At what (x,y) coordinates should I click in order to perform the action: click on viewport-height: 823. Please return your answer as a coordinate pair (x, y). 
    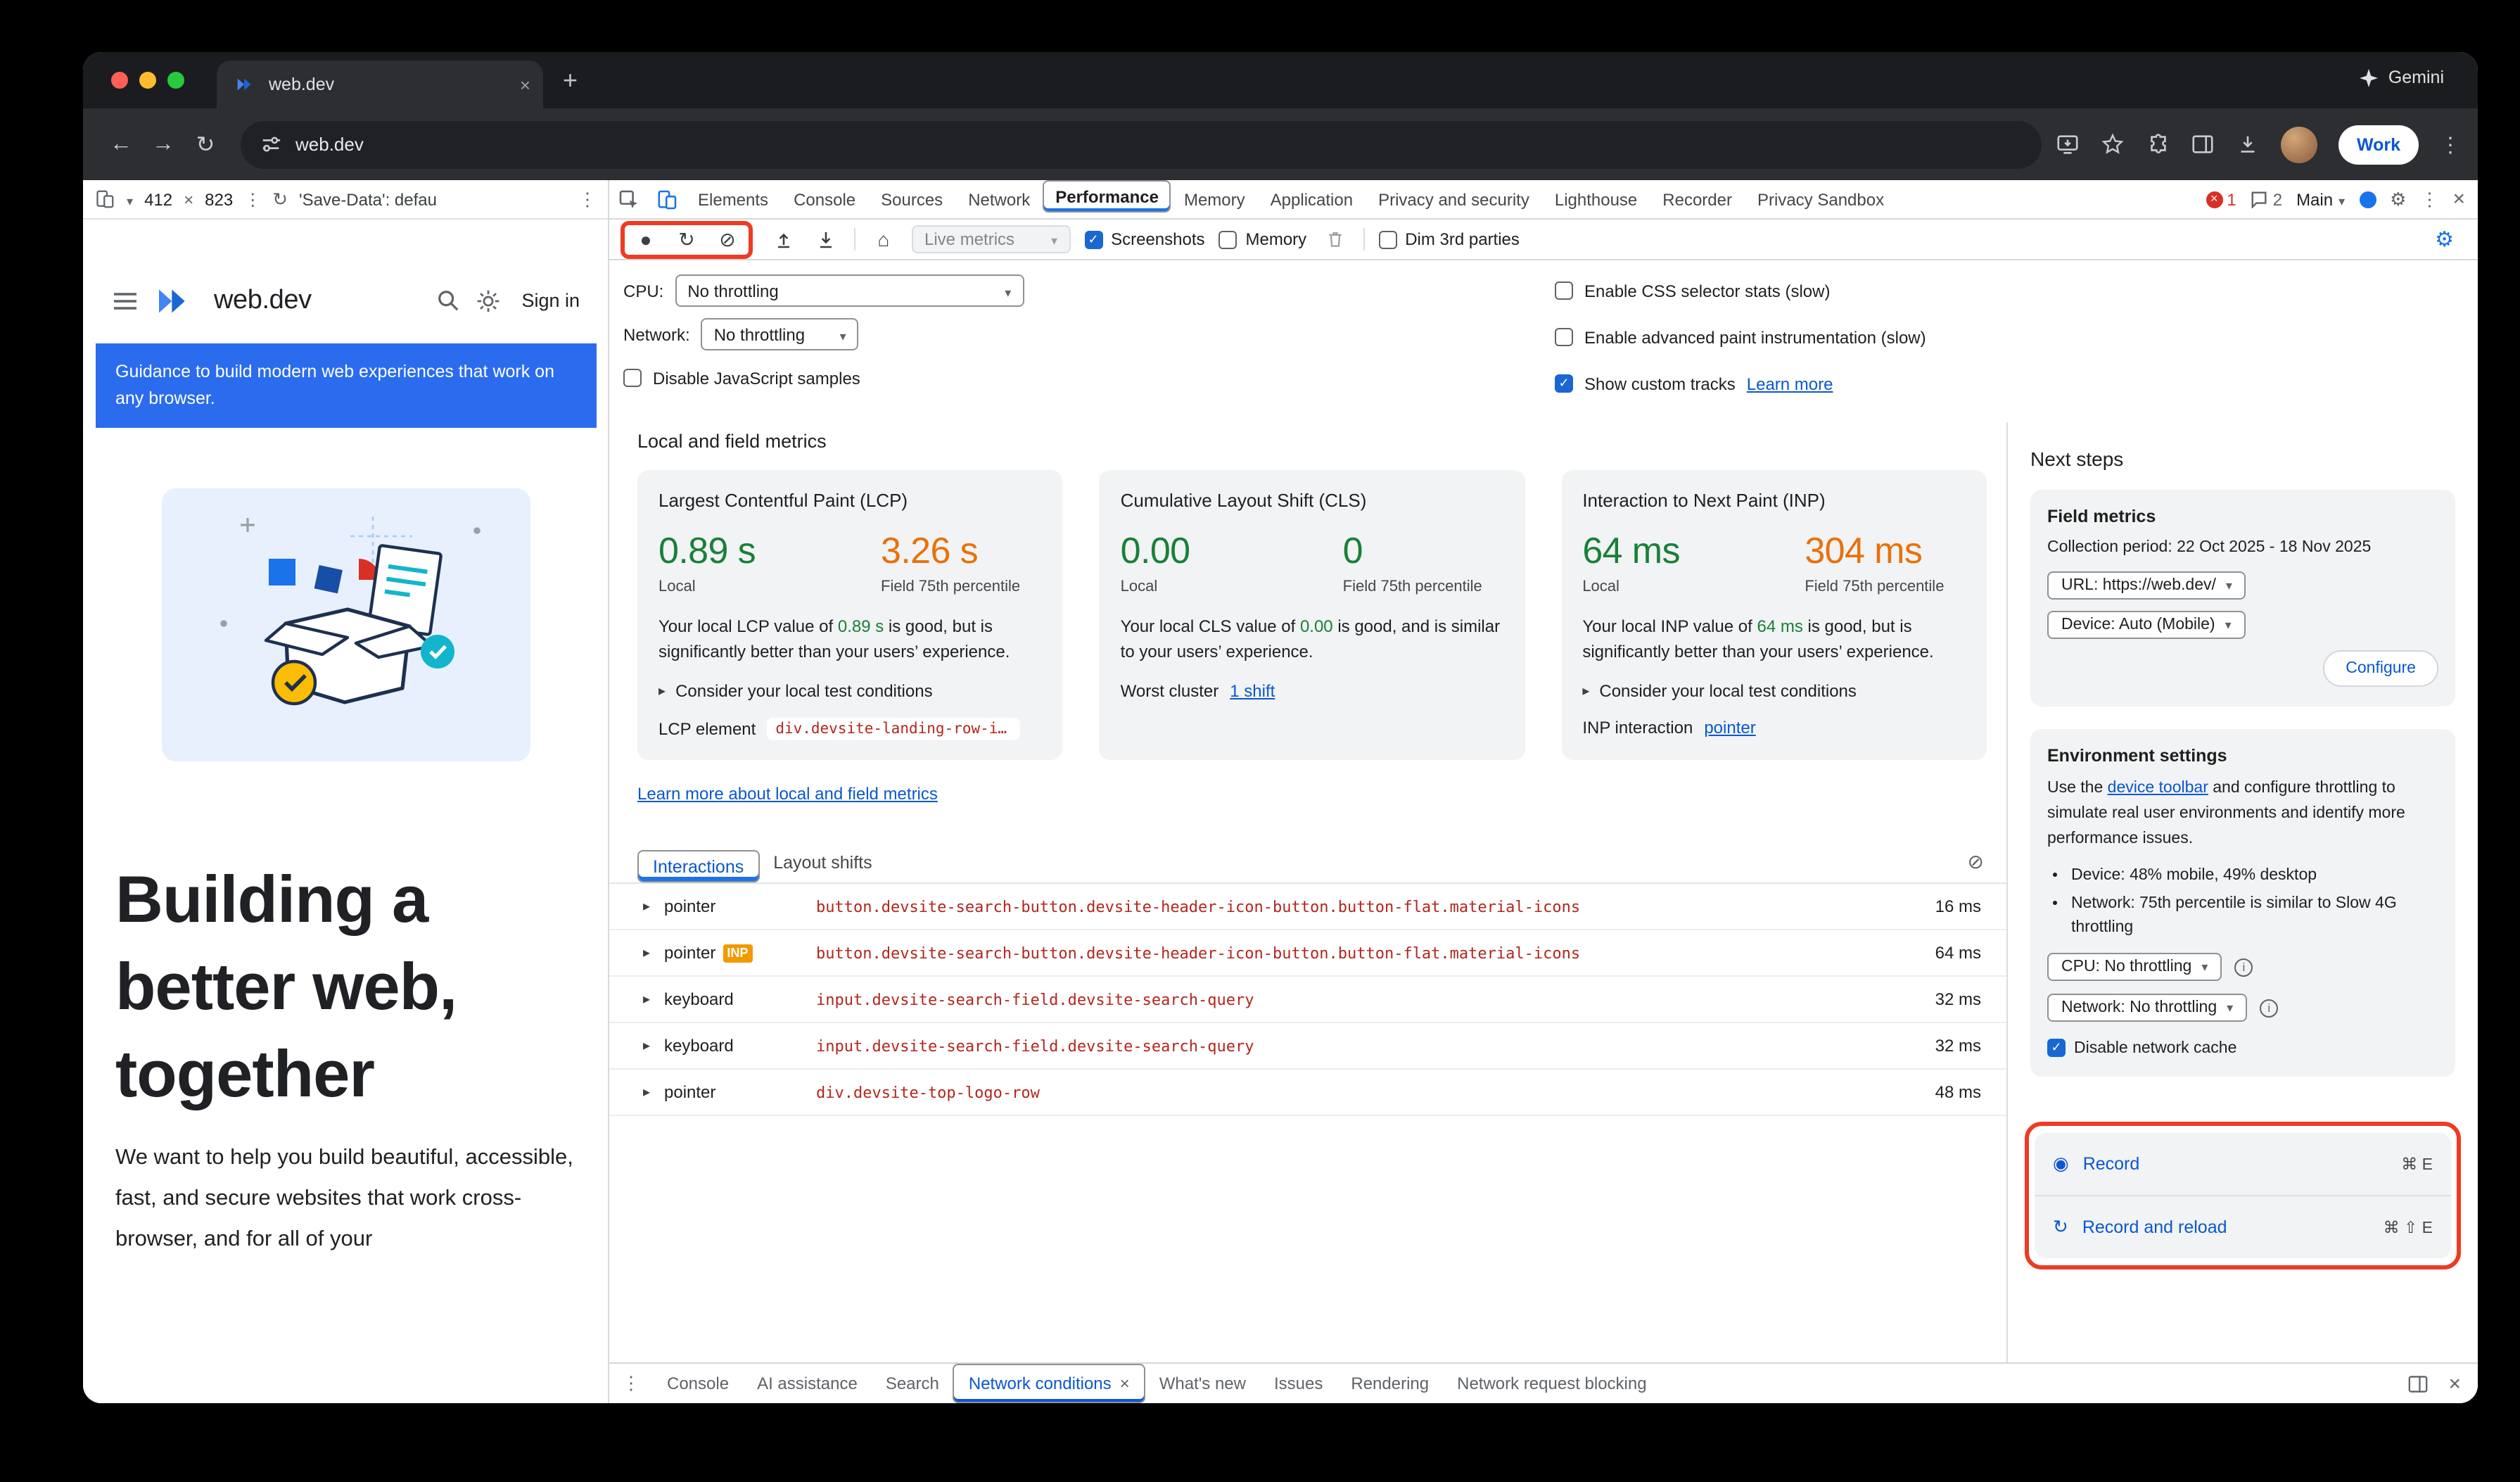
    Looking at the image, I should click on (220, 199).